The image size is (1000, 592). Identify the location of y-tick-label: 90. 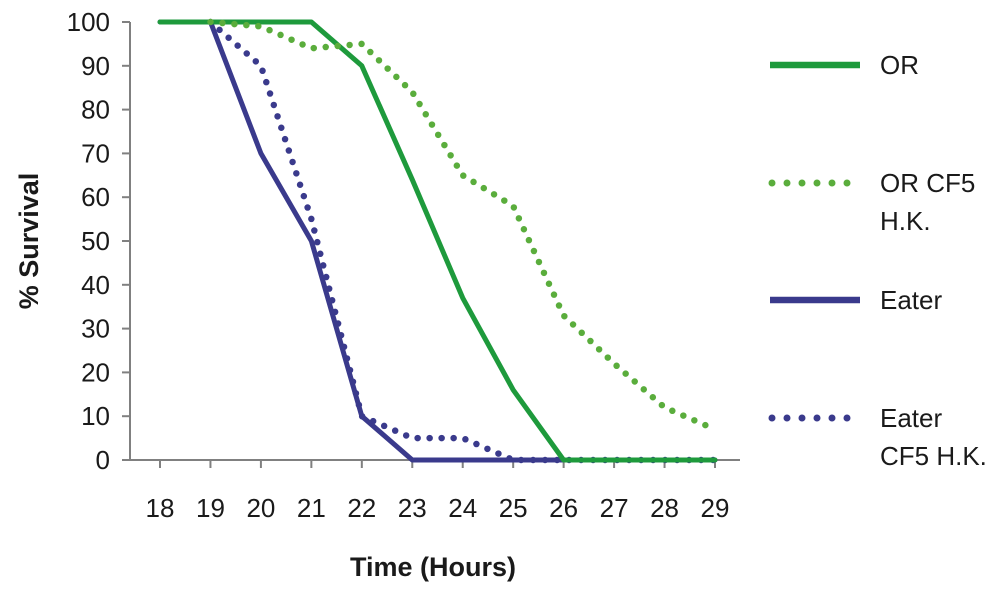
(95, 66).